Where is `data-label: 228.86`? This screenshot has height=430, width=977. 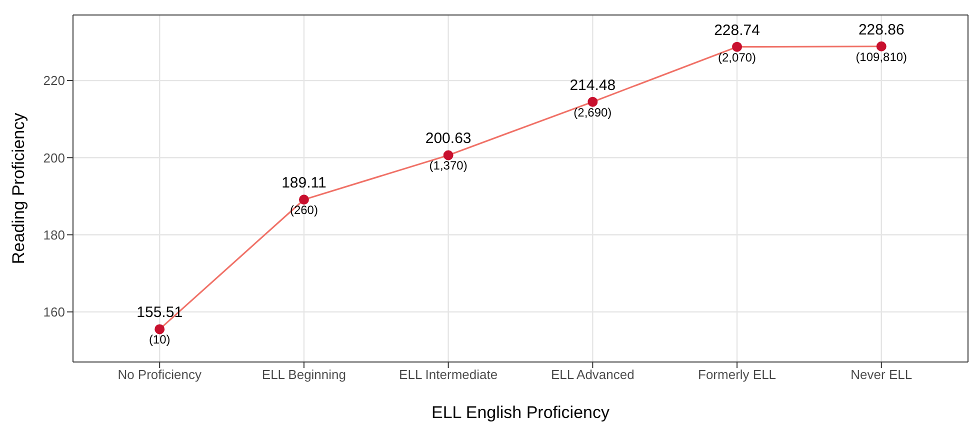
data-label: 228.86 is located at coordinates (881, 29).